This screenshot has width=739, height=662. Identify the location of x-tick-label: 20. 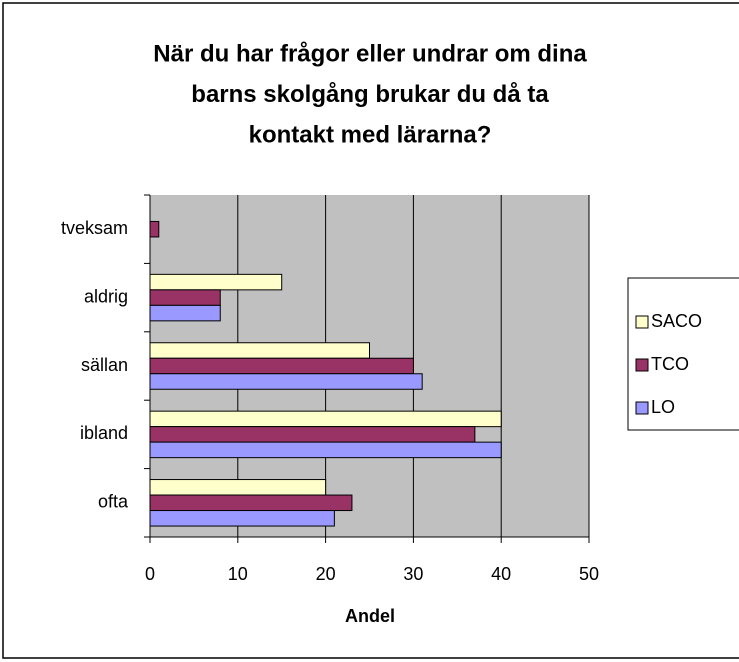
(326, 574).